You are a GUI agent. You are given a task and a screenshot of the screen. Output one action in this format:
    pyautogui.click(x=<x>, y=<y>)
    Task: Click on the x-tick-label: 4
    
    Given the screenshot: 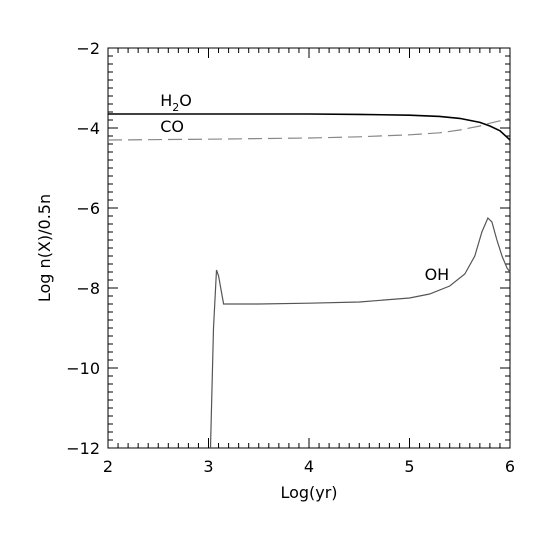 What is the action you would take?
    pyautogui.click(x=309, y=466)
    